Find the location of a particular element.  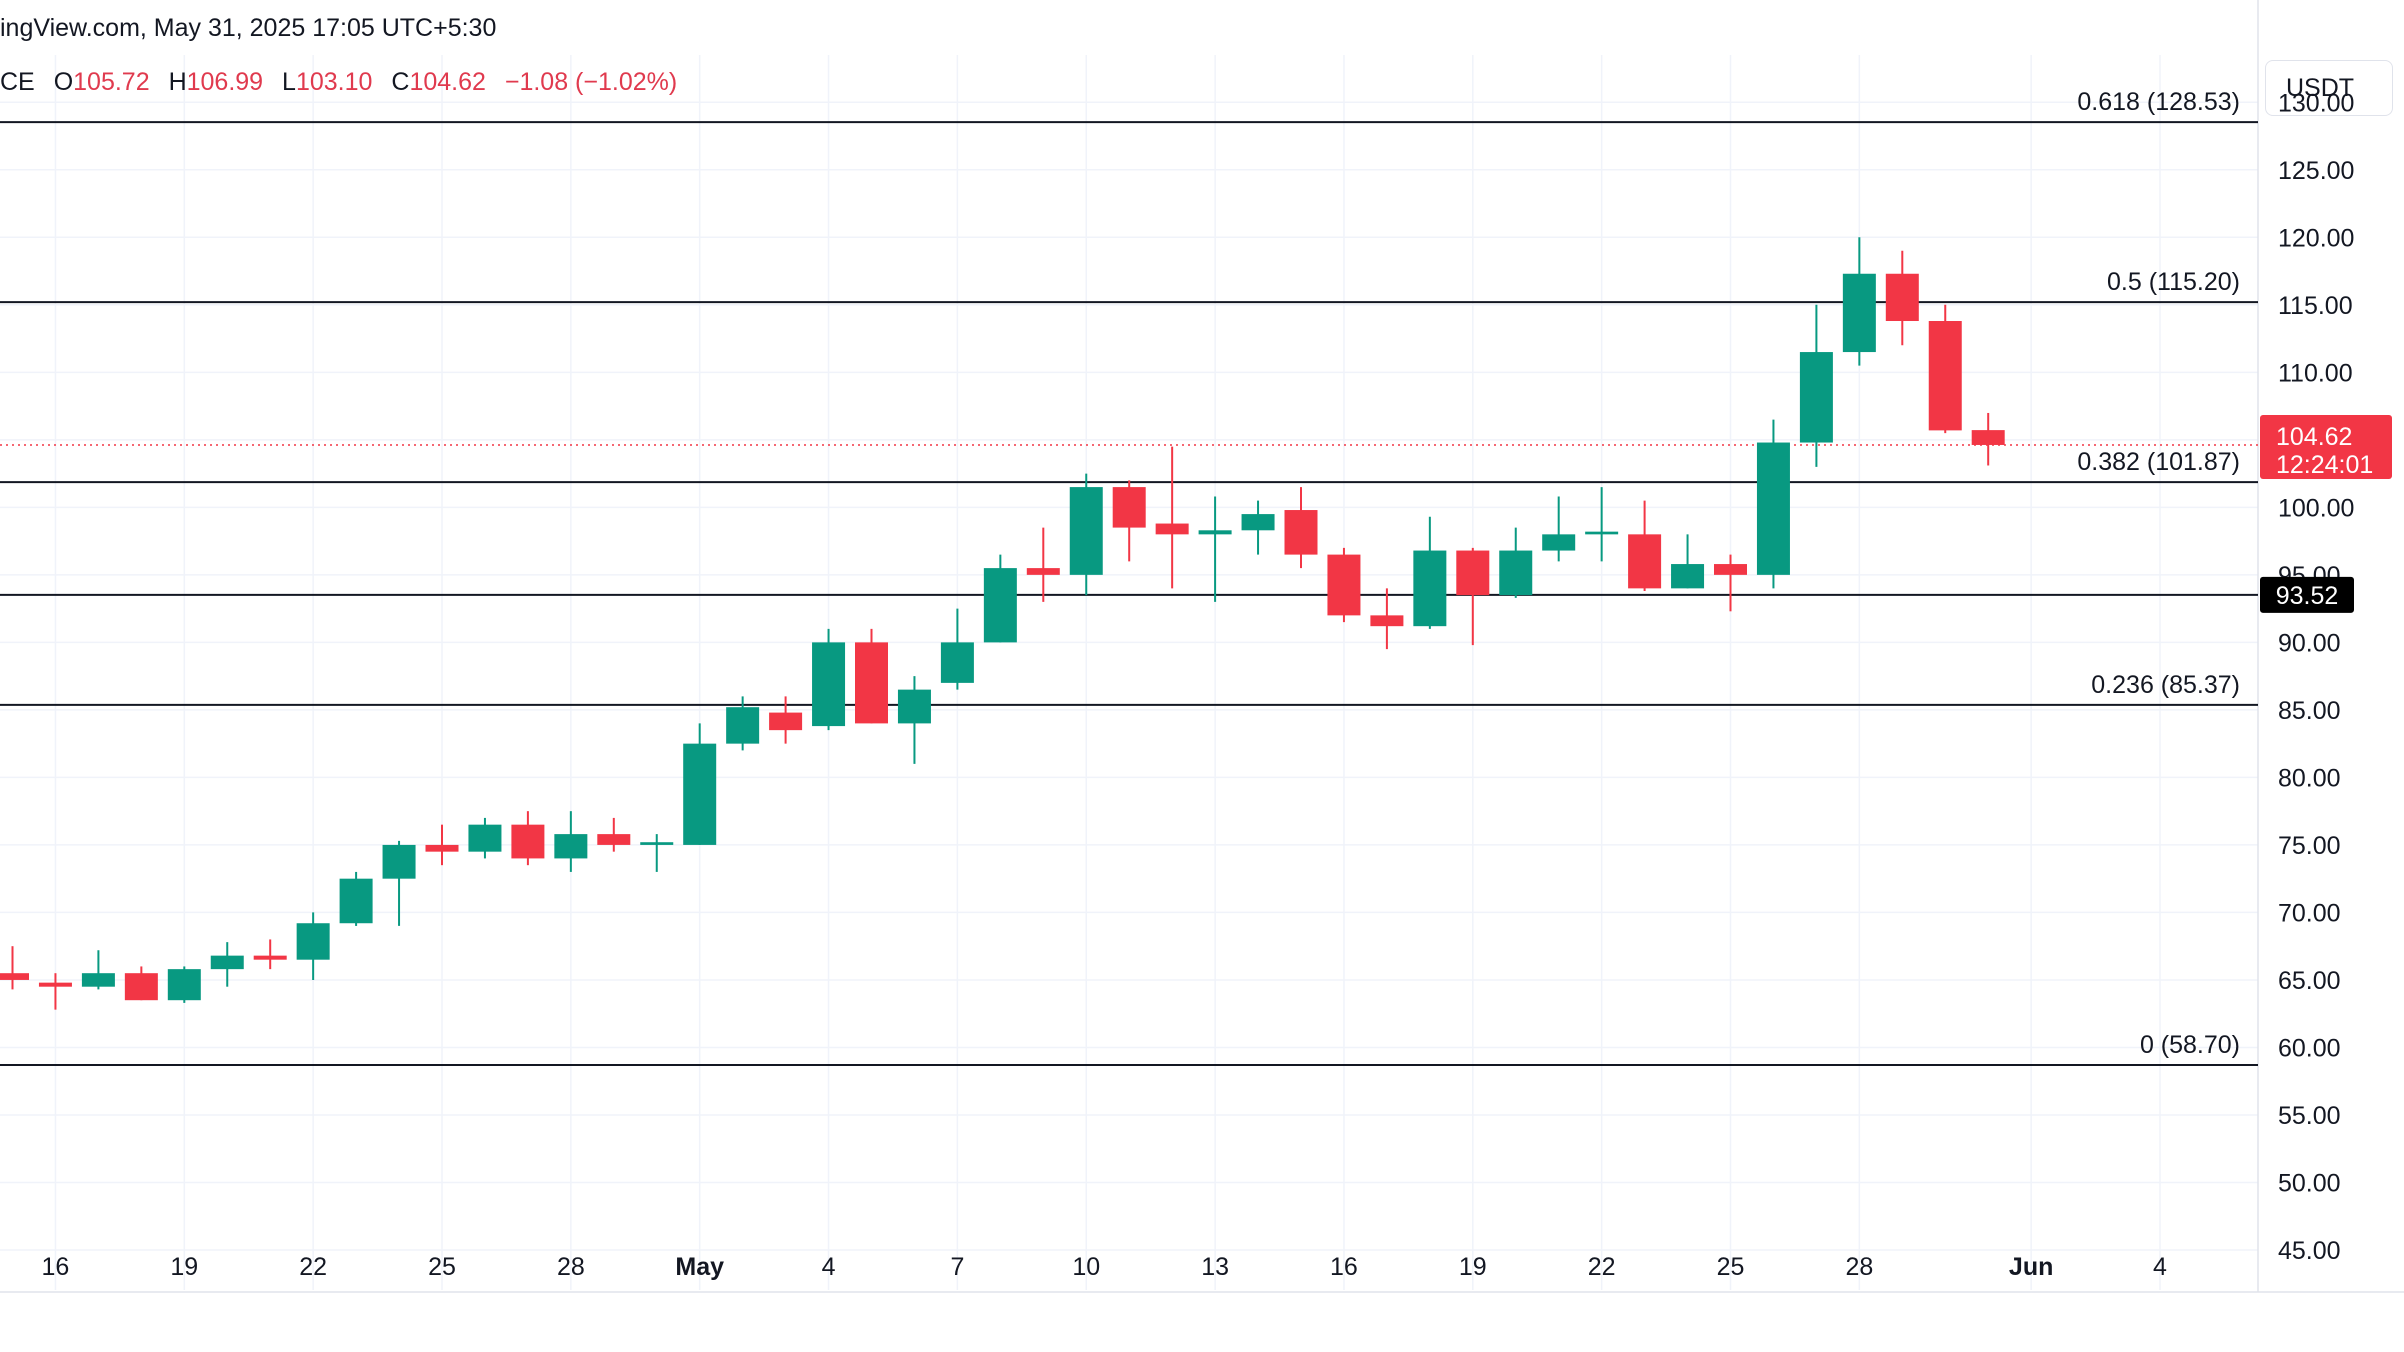

marker-price-tag-bg is located at coordinates (2307, 594).